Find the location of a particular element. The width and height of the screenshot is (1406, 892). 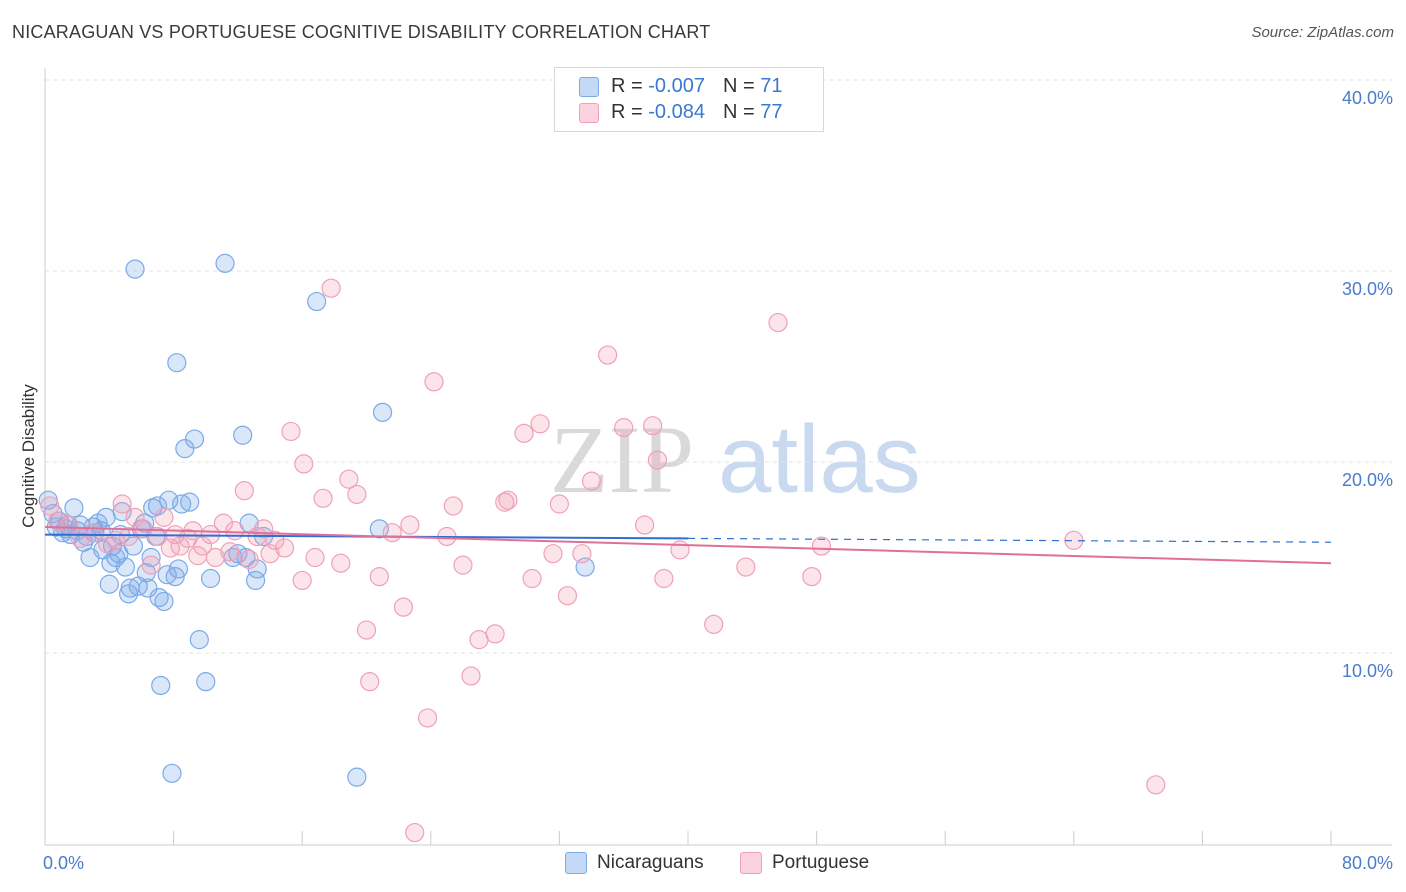

series-legend: Nicaraguans Portuguese is located at coordinates (703, 865).